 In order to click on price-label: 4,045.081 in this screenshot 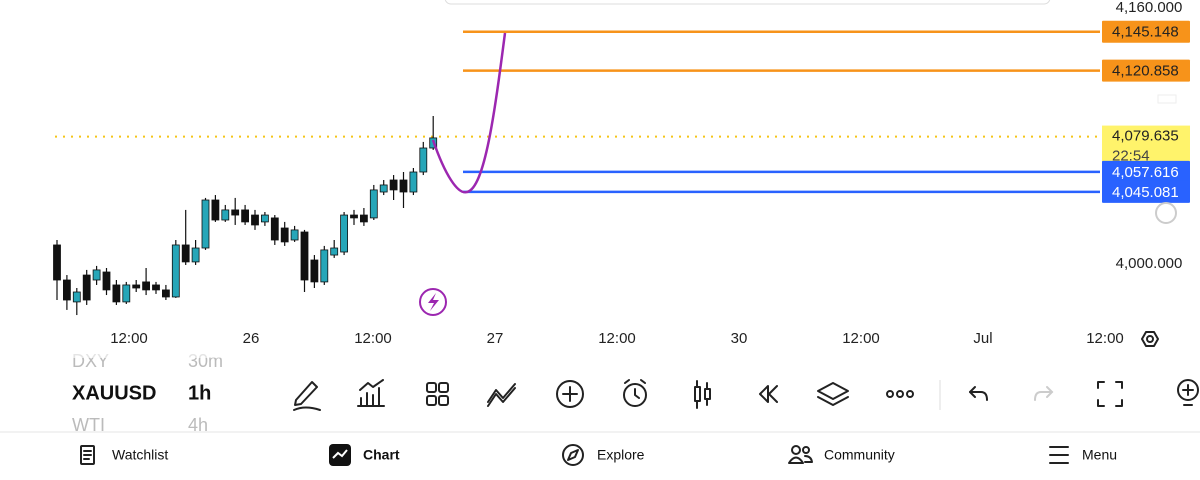, I will do `click(1145, 192)`.